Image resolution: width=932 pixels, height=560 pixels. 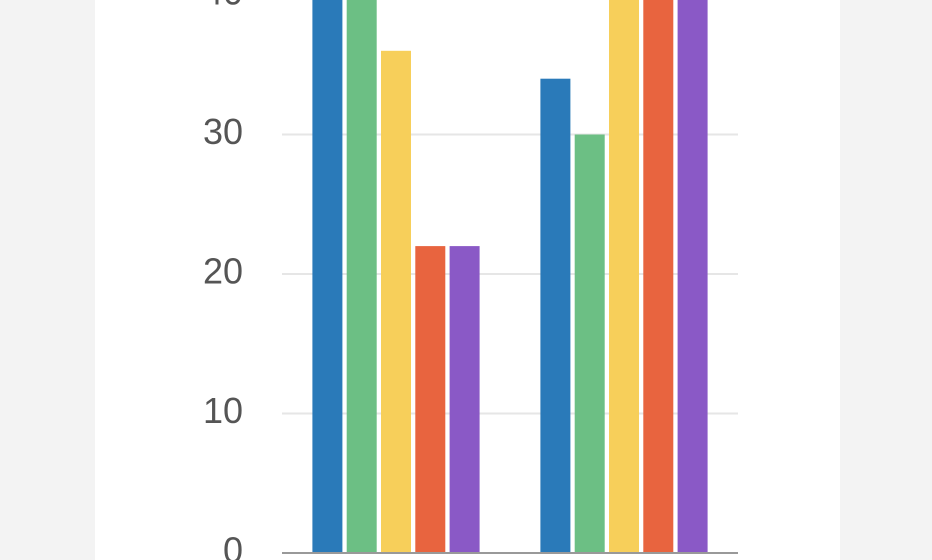 I want to click on y-tick-label: 40, so click(x=223, y=6).